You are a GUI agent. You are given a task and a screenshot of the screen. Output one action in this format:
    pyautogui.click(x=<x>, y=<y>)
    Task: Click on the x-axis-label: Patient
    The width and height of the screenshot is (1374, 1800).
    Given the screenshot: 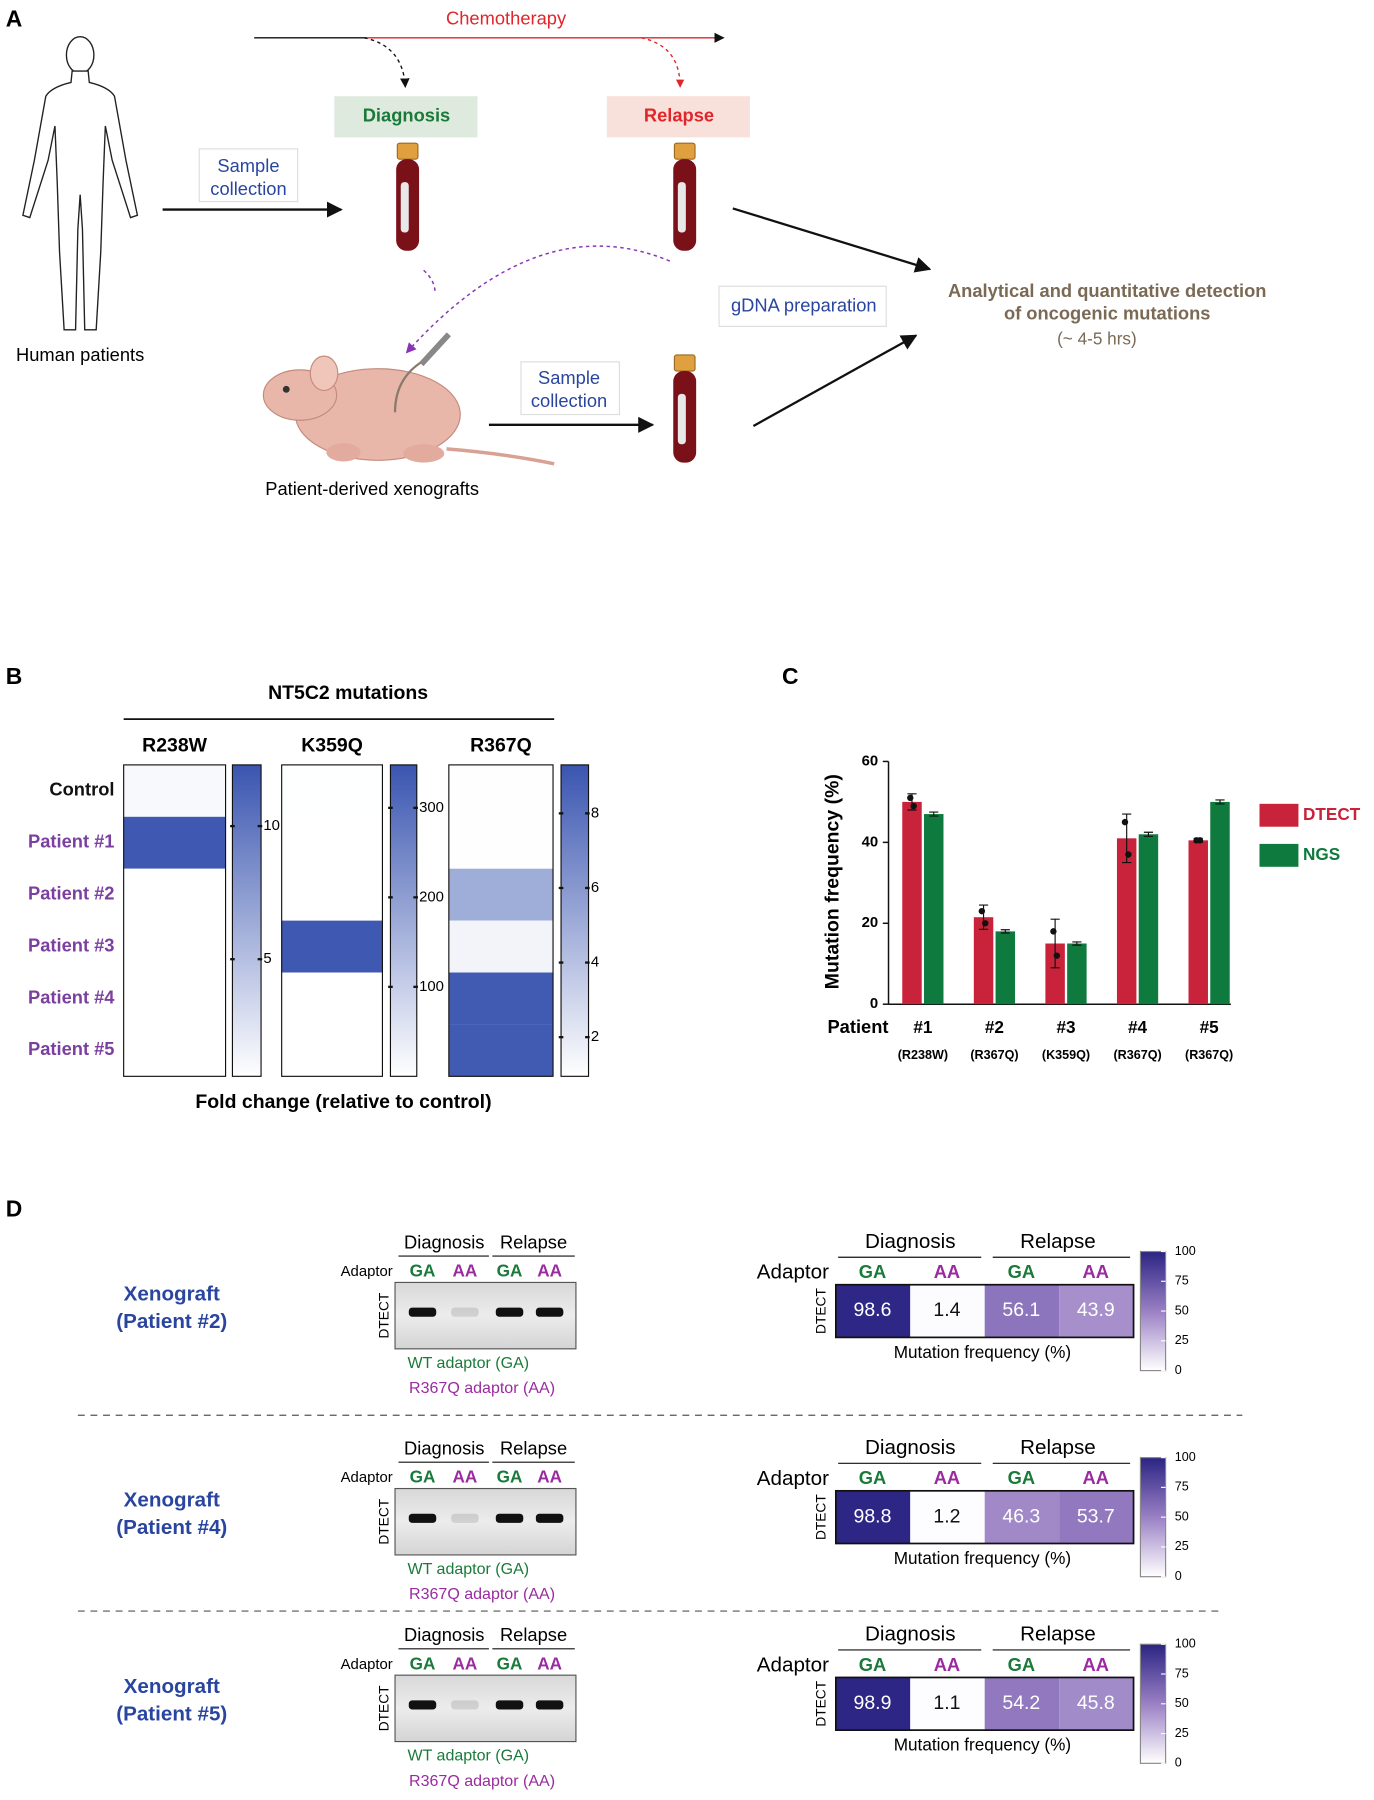 What is the action you would take?
    pyautogui.click(x=857, y=1026)
    